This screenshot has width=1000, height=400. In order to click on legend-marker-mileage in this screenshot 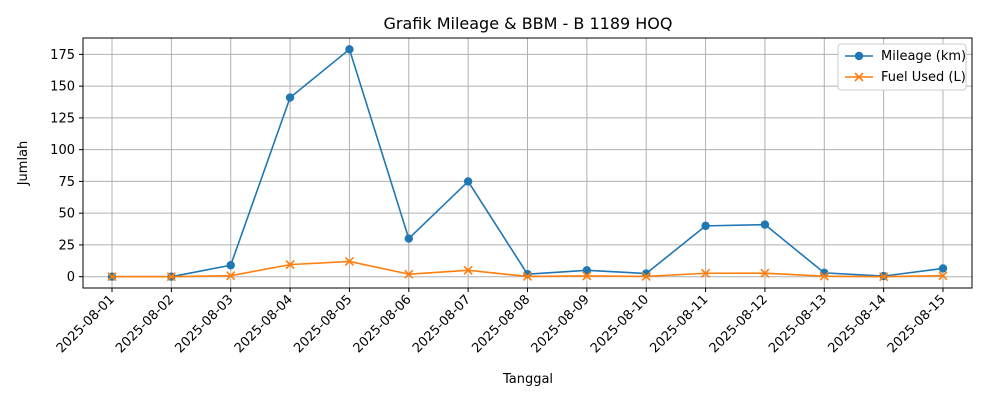, I will do `click(859, 56)`.